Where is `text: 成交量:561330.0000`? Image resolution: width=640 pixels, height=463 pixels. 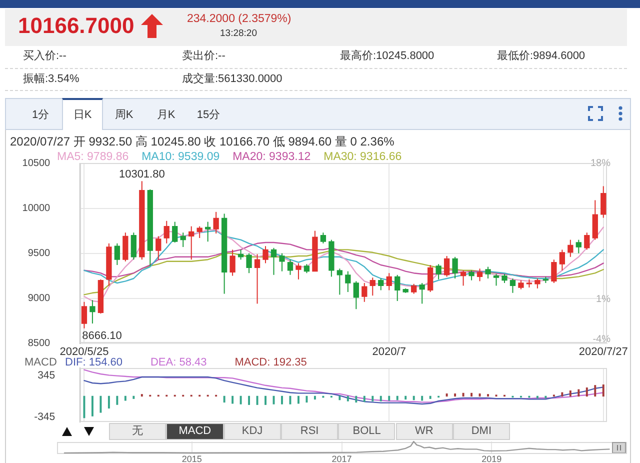 text: 成交量:561330.0000 is located at coordinates (232, 80).